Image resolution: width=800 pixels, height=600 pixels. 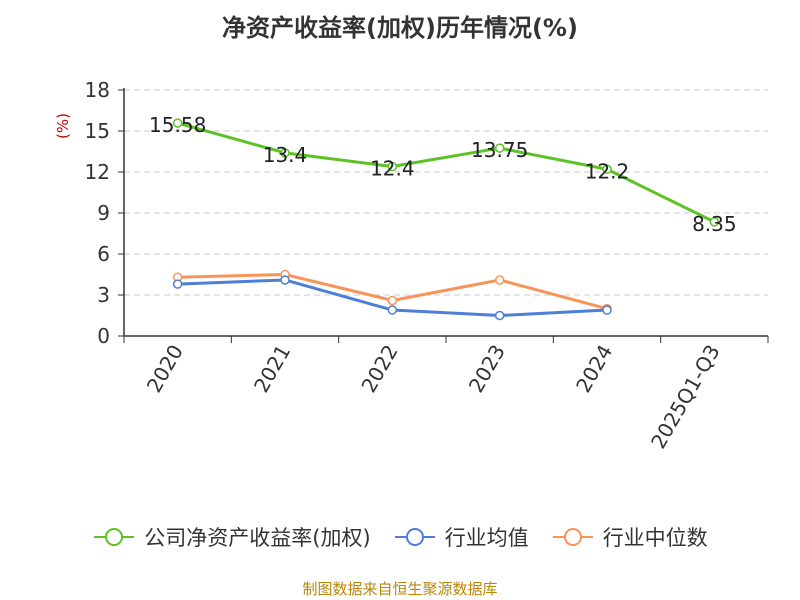 What do you see at coordinates (97, 172) in the screenshot?
I see `y-tick-label: 12` at bounding box center [97, 172].